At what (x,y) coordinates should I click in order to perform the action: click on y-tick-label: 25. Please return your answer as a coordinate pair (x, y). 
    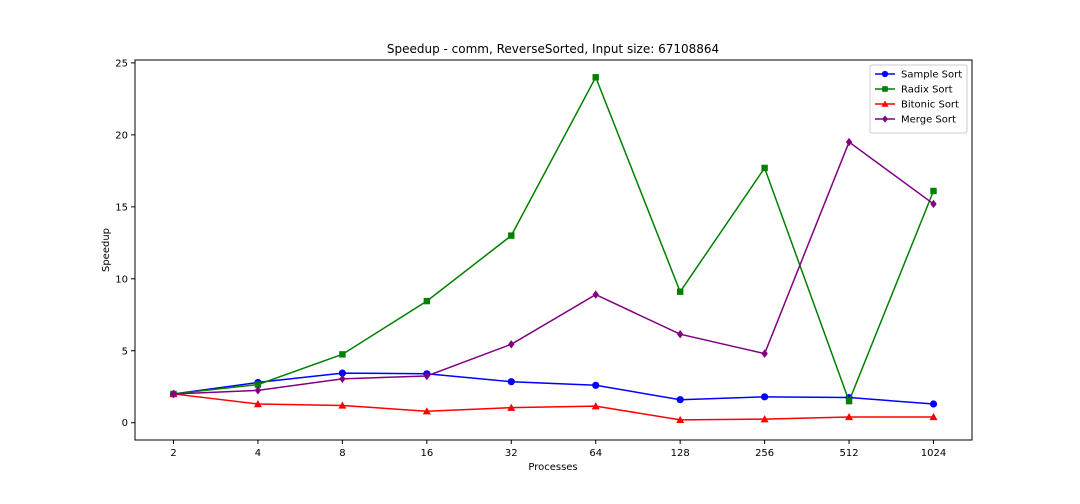
    Looking at the image, I should click on (121, 63).